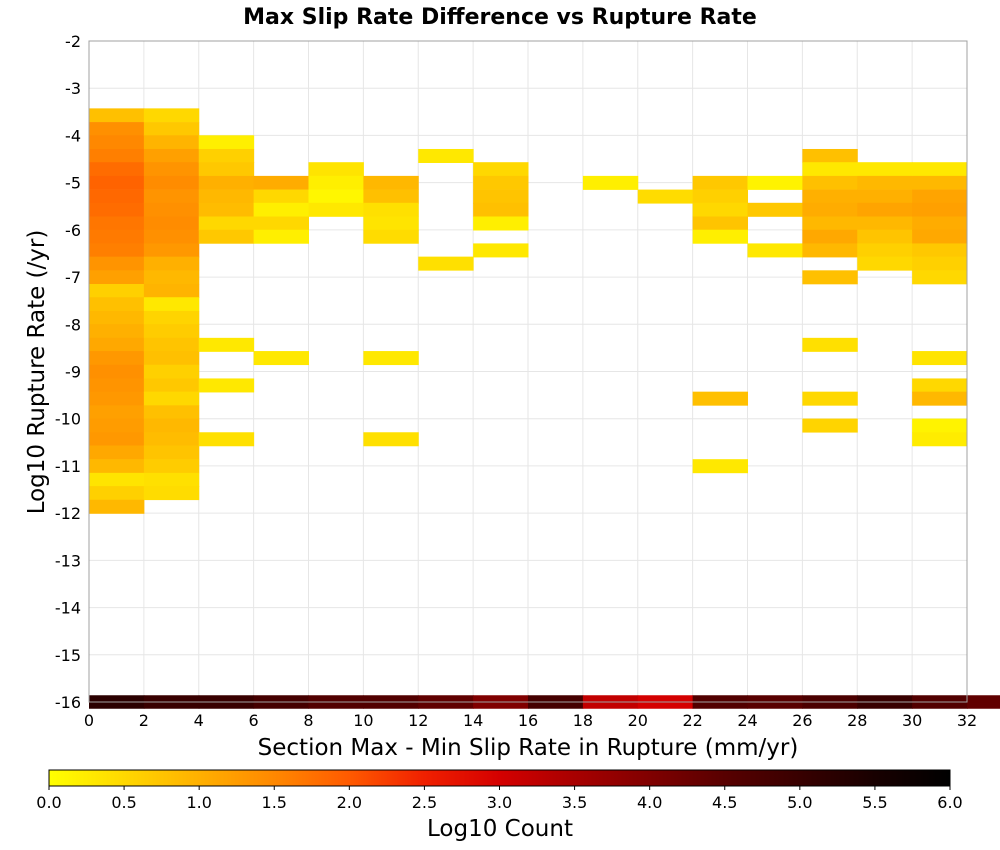 This screenshot has height=850, width=1000. I want to click on colorbar-tick-label: 3.0, so click(499, 802).